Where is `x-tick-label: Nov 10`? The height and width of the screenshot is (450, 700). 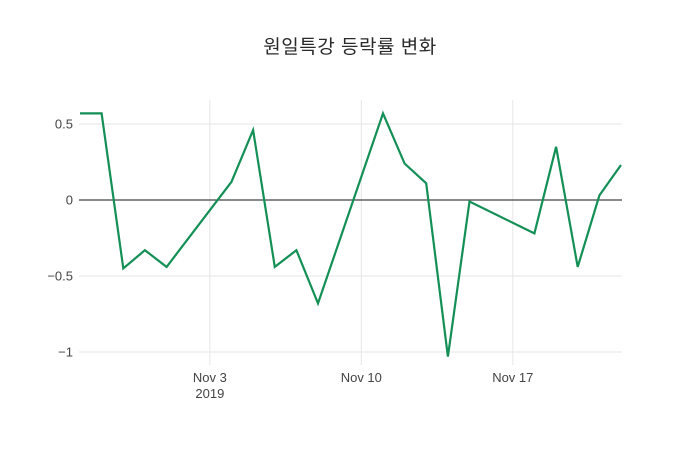 x-tick-label: Nov 10 is located at coordinates (361, 377).